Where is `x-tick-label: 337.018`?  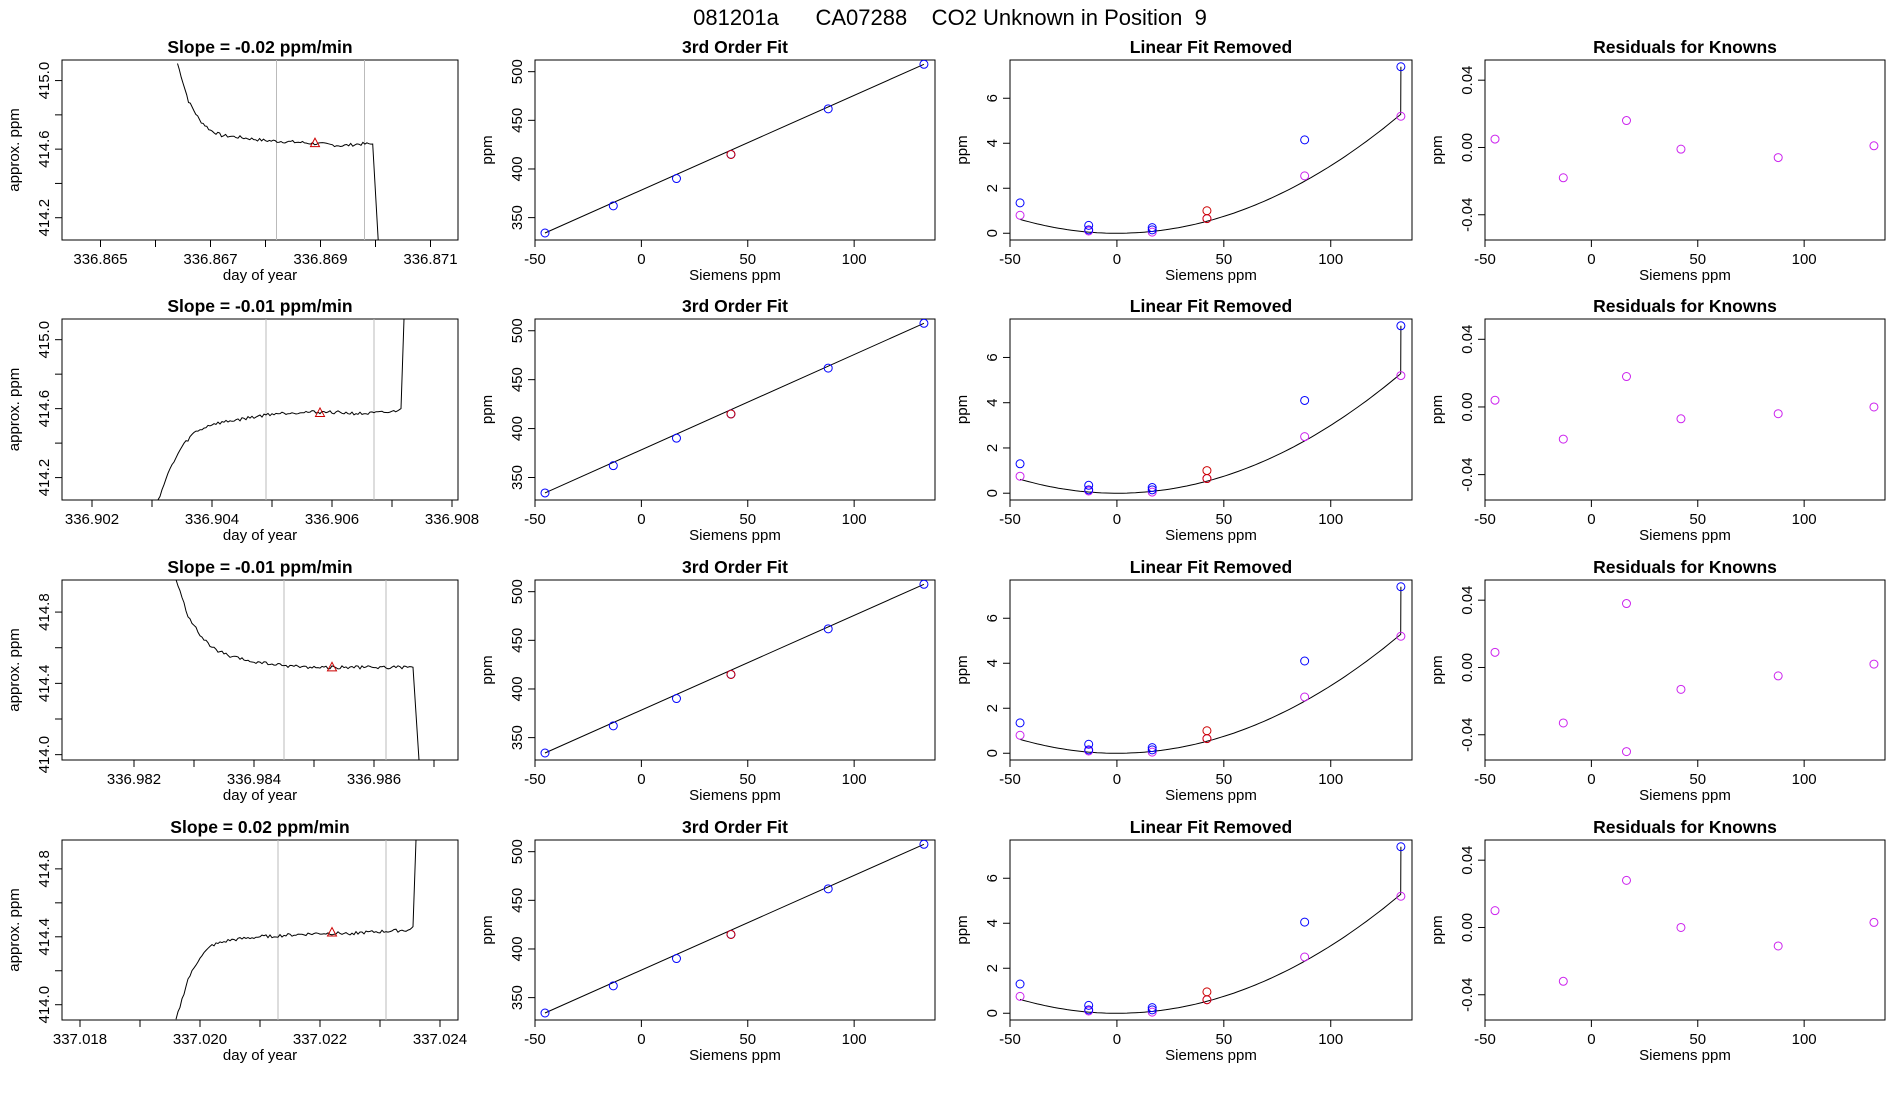
x-tick-label: 337.018 is located at coordinates (80, 1039).